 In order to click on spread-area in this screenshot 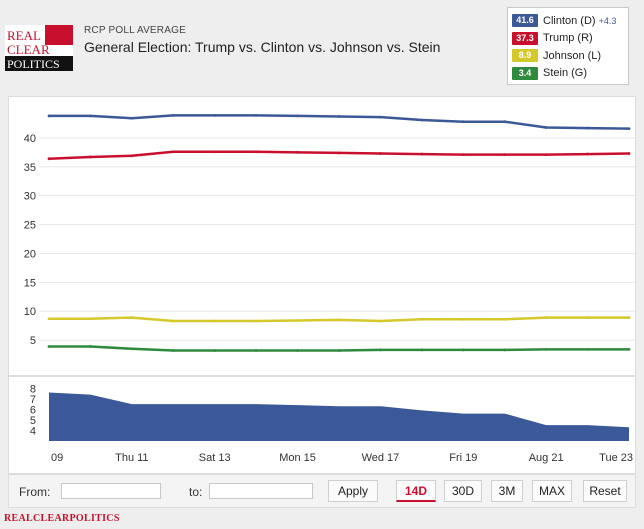, I will do `click(339, 416)`.